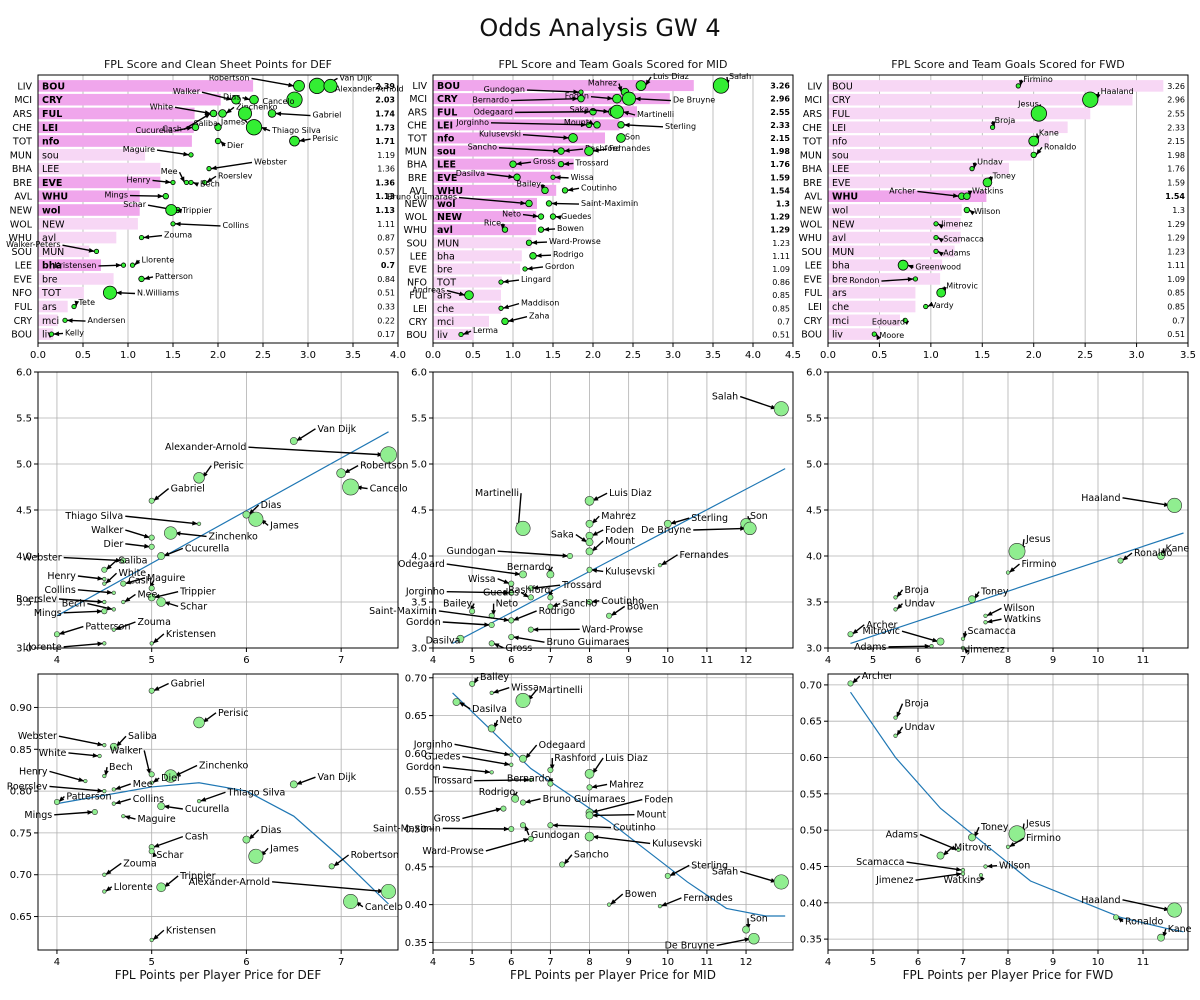 Image resolution: width=1200 pixels, height=1000 pixels. Describe the element at coordinates (206, 123) in the screenshot. I see `player-label: Saliba` at that location.